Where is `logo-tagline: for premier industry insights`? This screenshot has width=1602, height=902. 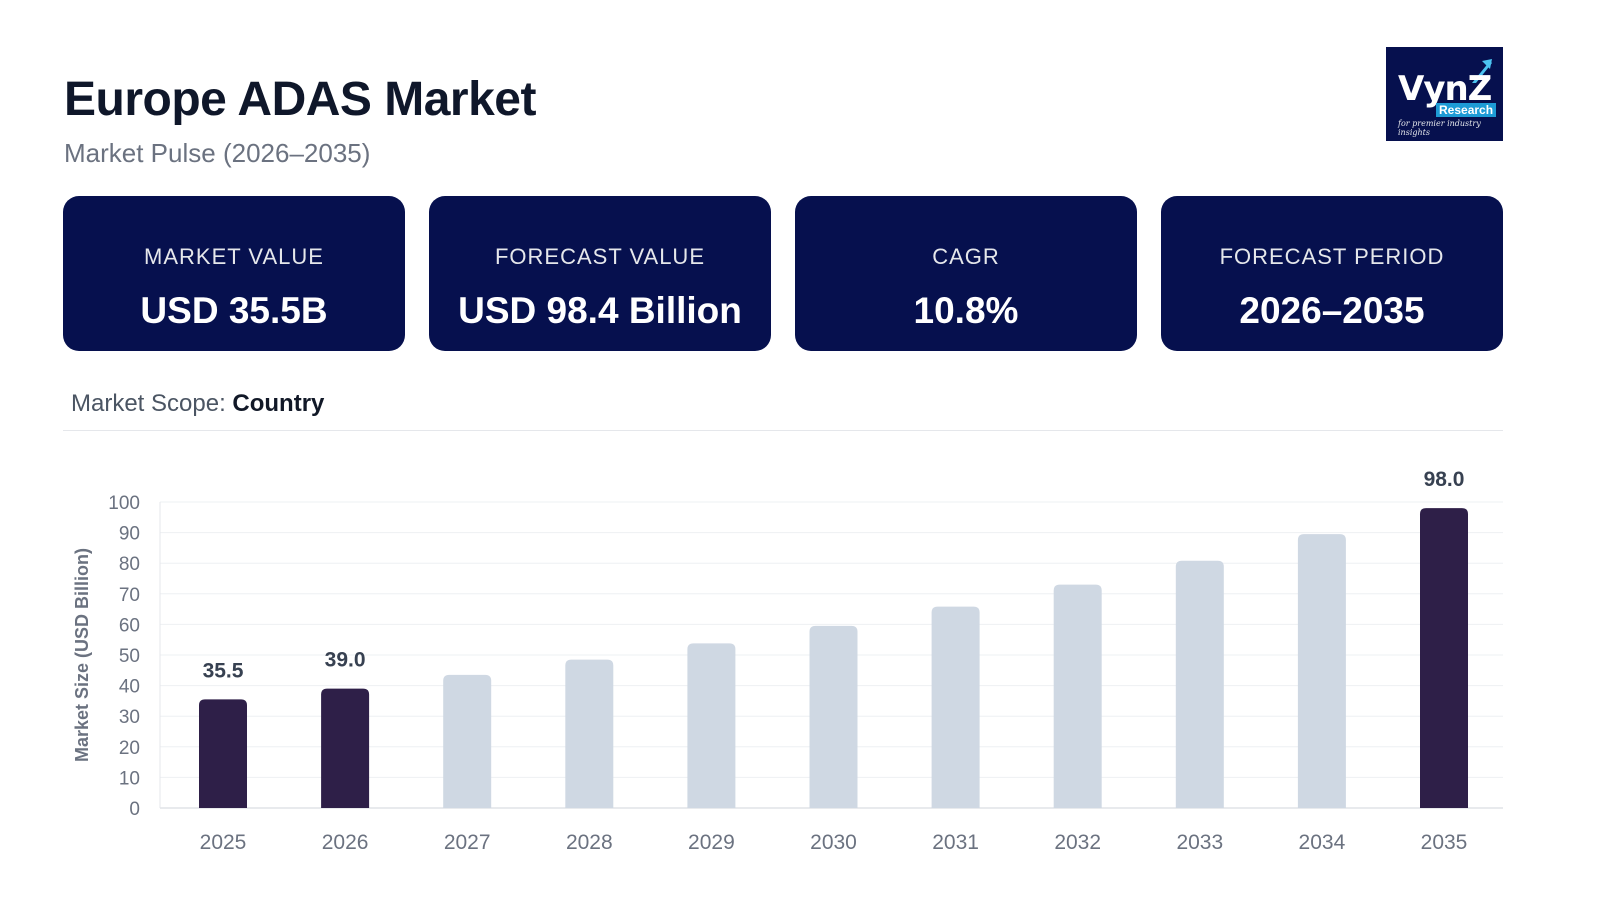 logo-tagline: for premier industry insights is located at coordinates (1439, 128).